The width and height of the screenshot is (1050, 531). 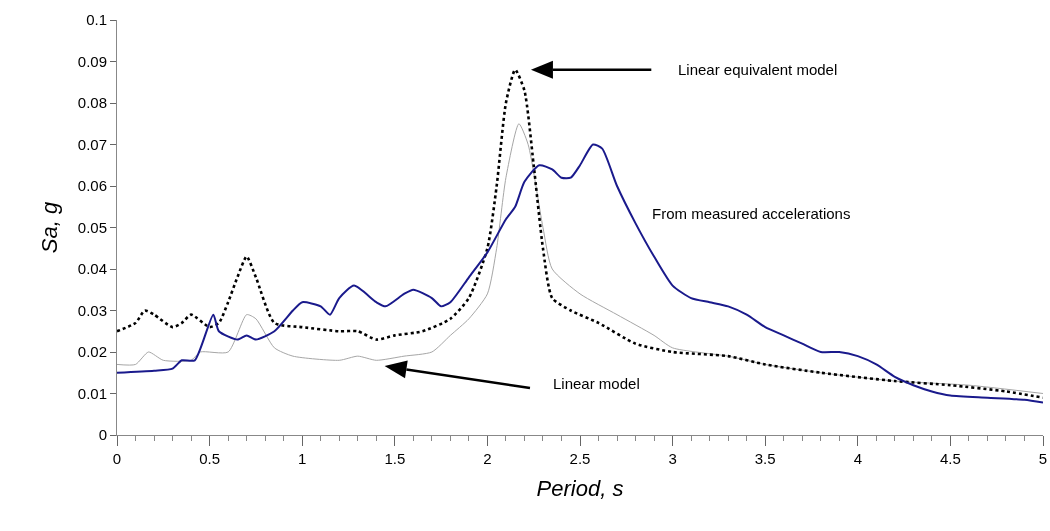 I want to click on x-tick-label: 2, so click(x=487, y=458).